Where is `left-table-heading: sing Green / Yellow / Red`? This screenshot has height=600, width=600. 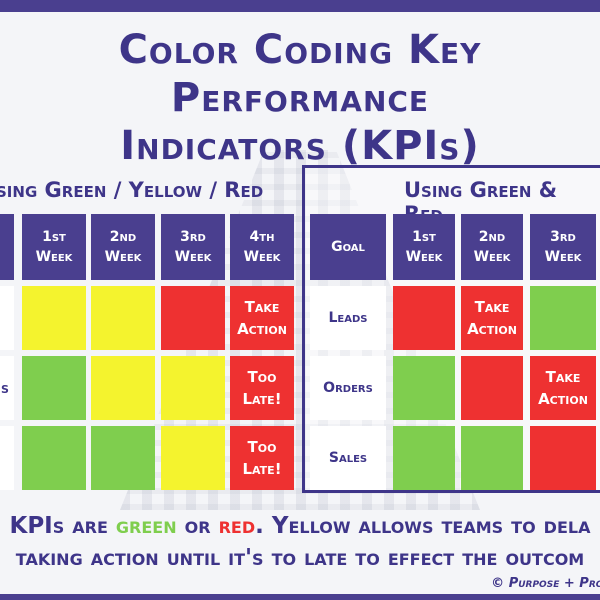
left-table-heading: sing Green / Yellow / Red is located at coordinates (132, 190).